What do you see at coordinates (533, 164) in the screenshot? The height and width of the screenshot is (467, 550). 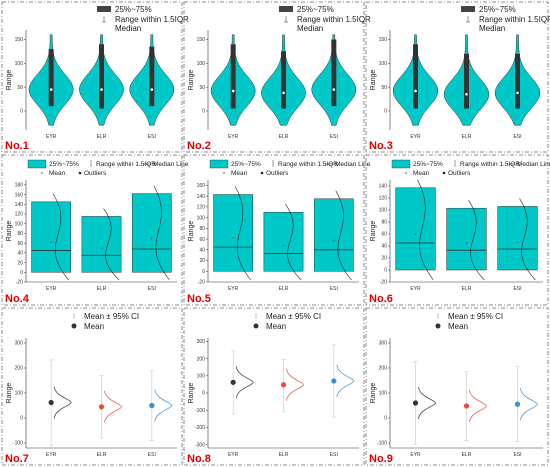 I see `legend-label: Median Line` at bounding box center [533, 164].